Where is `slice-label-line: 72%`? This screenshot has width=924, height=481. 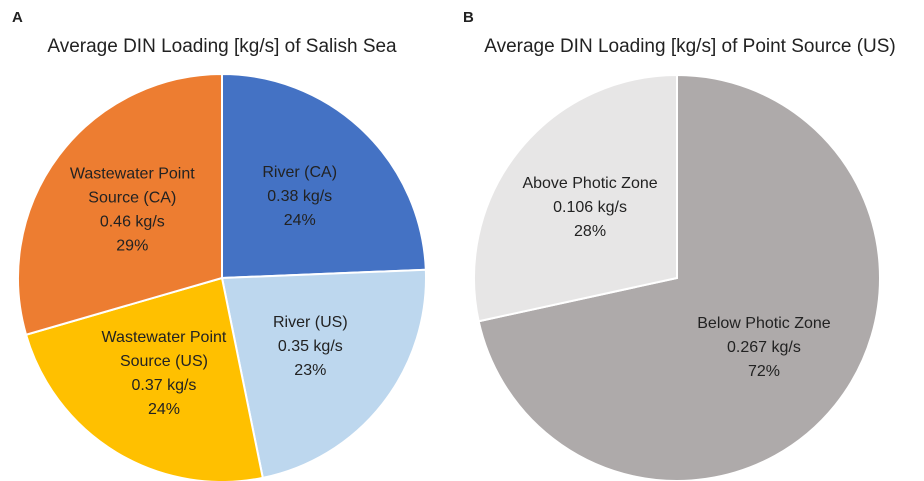 slice-label-line: 72% is located at coordinates (764, 371).